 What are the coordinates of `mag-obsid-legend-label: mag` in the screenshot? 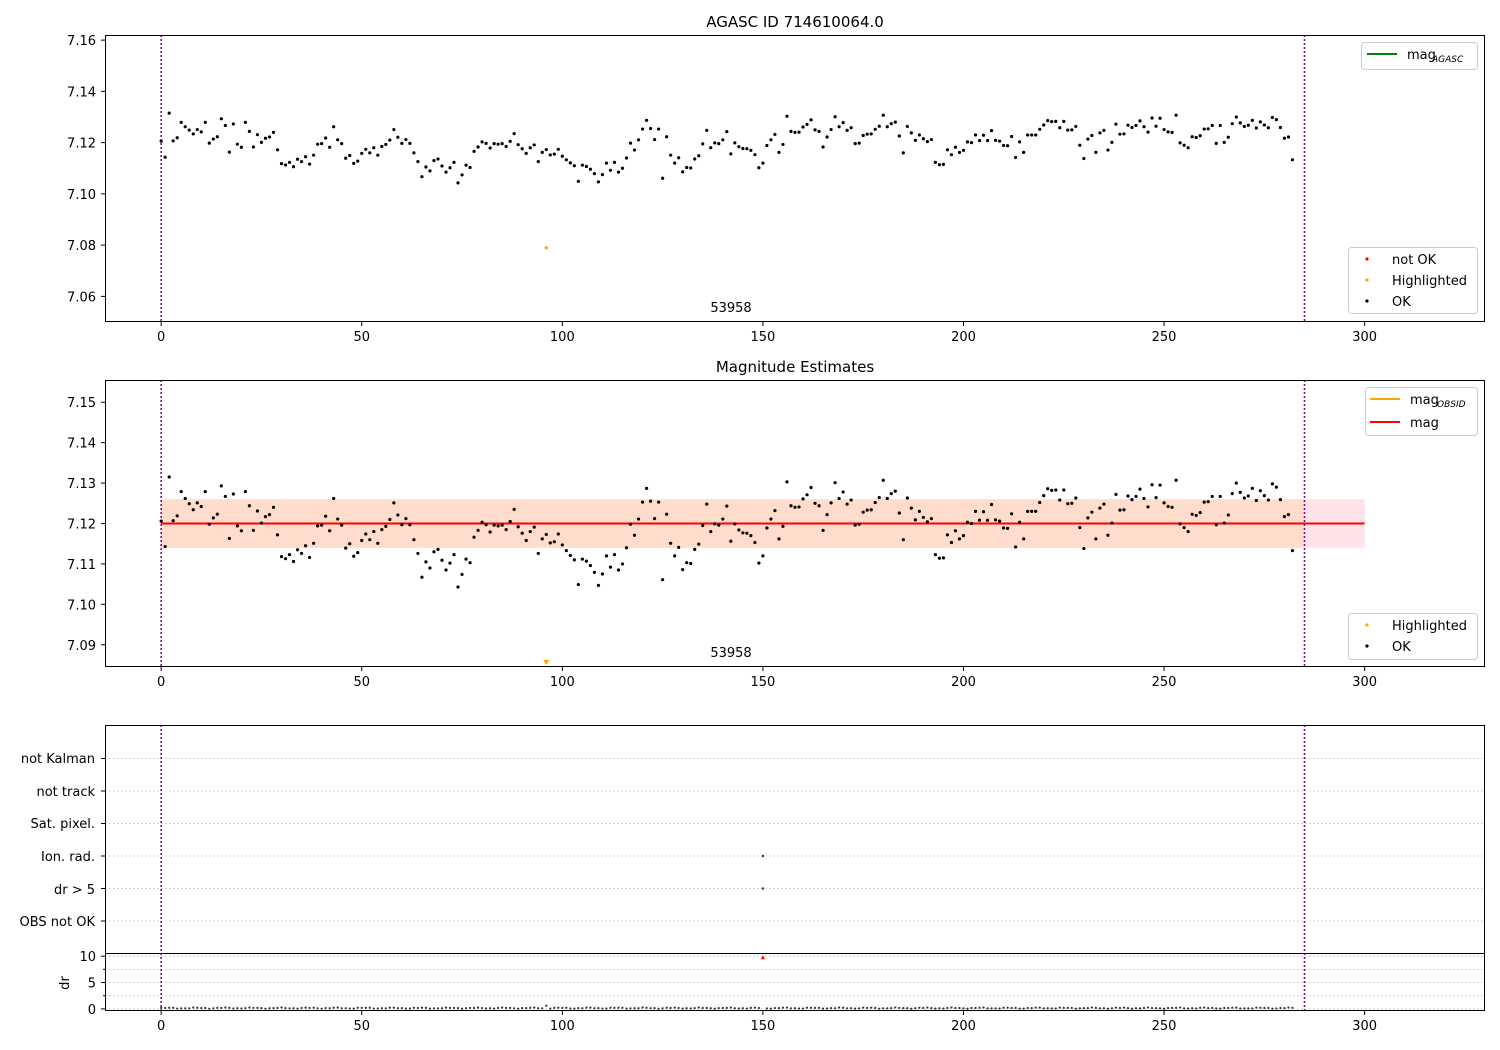 It's located at (1424, 400).